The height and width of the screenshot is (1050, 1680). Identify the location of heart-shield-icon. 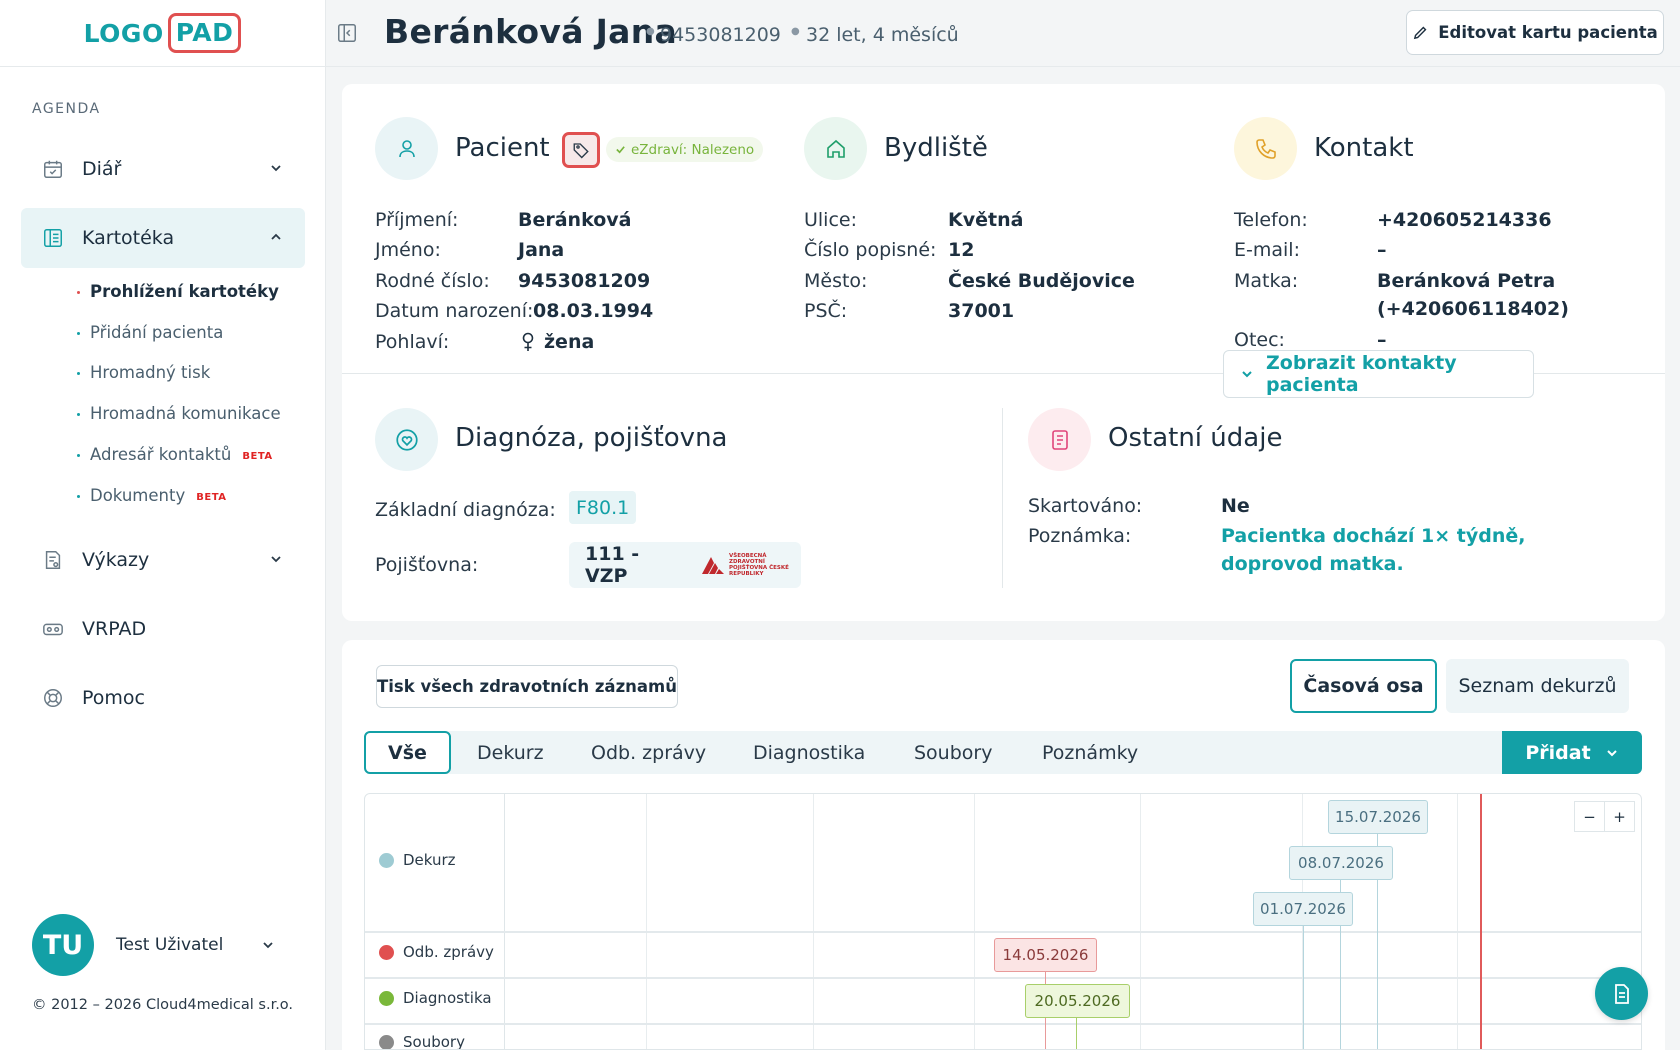
(406, 439).